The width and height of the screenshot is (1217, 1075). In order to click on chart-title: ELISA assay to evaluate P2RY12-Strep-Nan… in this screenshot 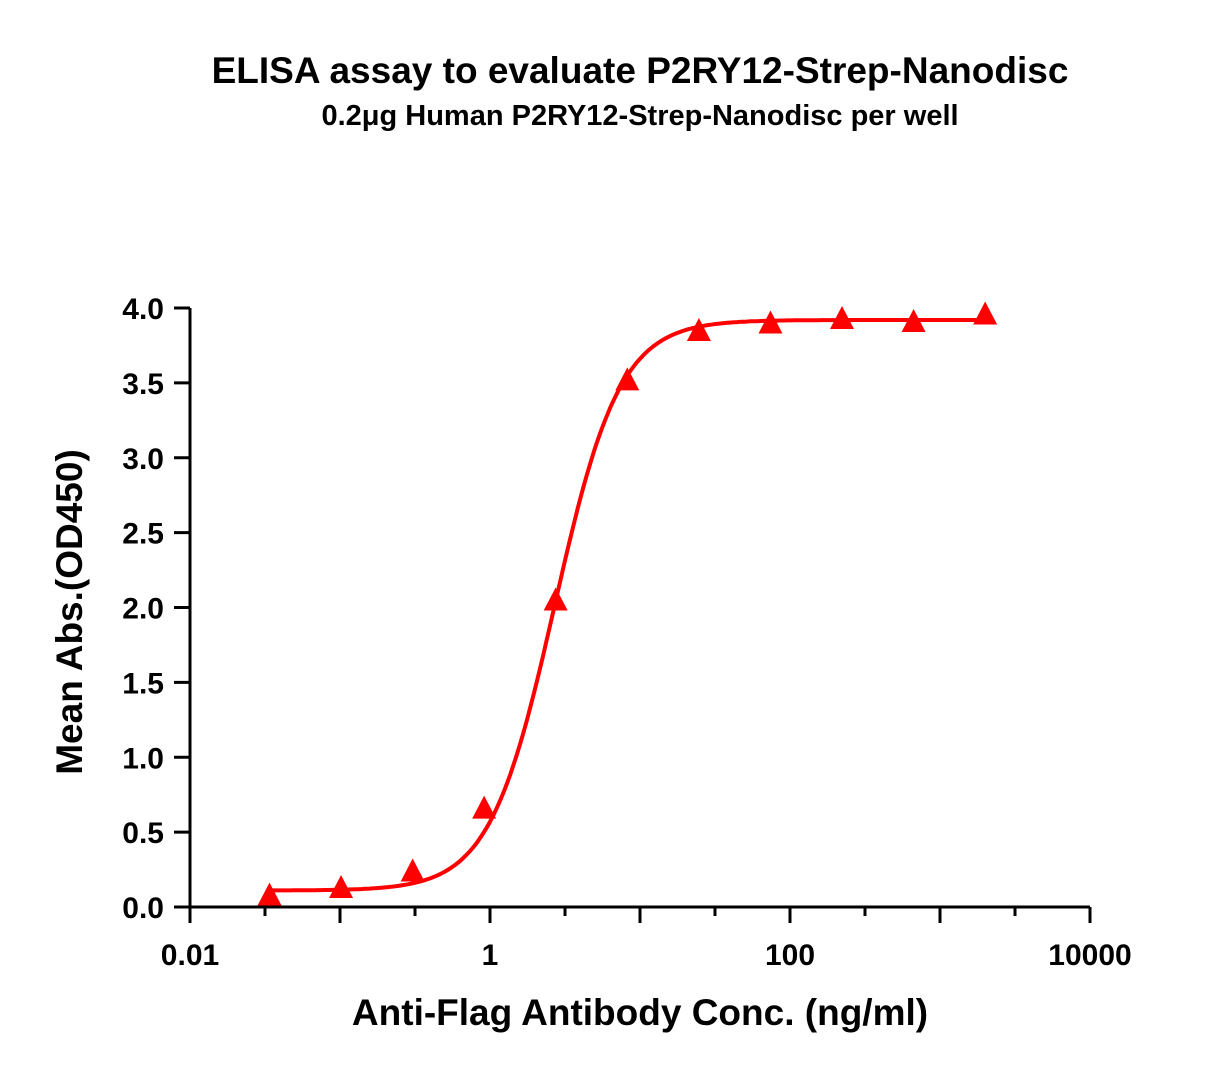, I will do `click(640, 70)`.